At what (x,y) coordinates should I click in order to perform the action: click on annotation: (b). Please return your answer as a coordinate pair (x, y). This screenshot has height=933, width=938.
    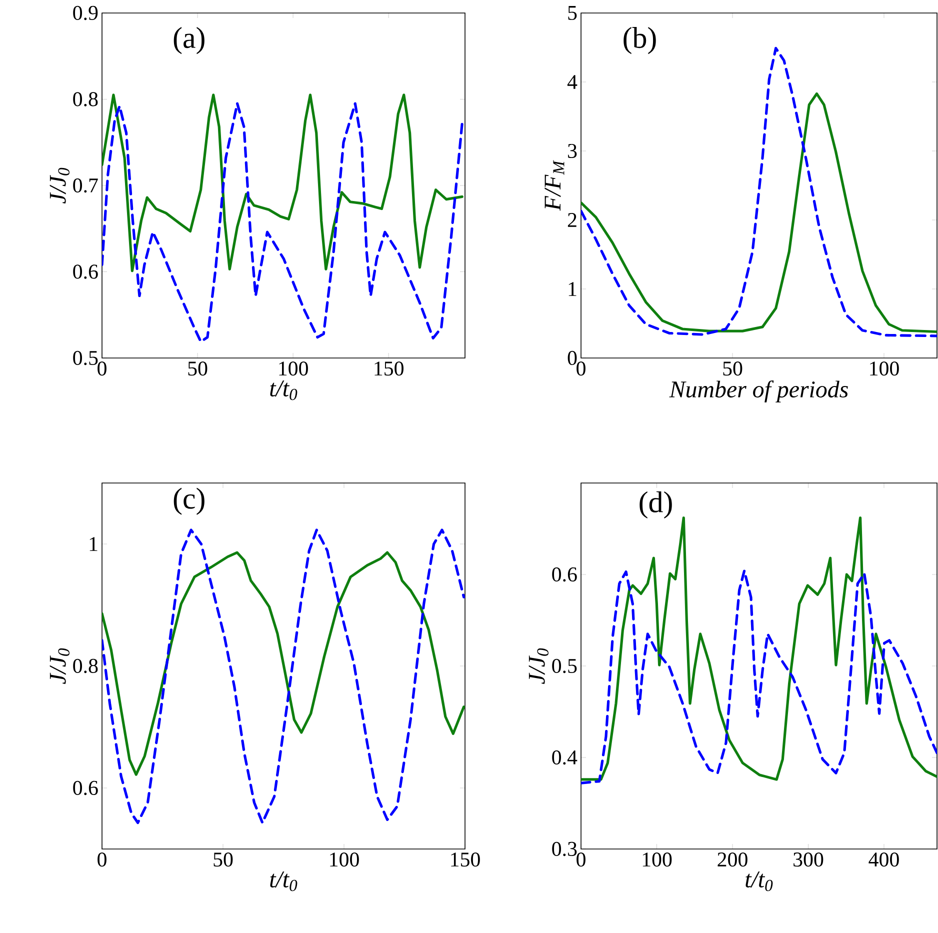
    Looking at the image, I should click on (640, 40).